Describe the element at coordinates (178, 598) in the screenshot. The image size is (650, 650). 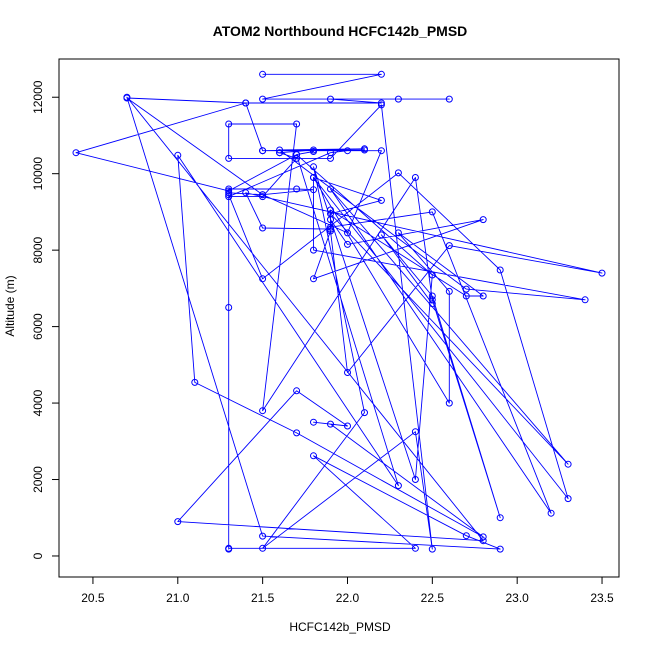
I see `x-tick-label: 21.0` at that location.